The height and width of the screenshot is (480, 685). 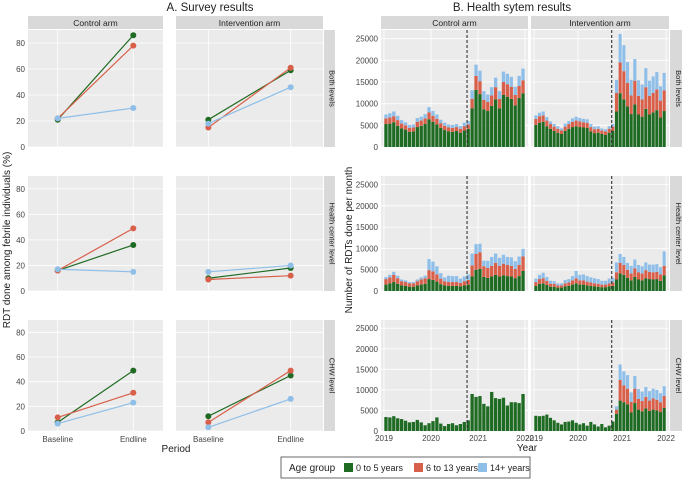 I want to click on survey-column-label: Control arm, so click(x=95, y=23).